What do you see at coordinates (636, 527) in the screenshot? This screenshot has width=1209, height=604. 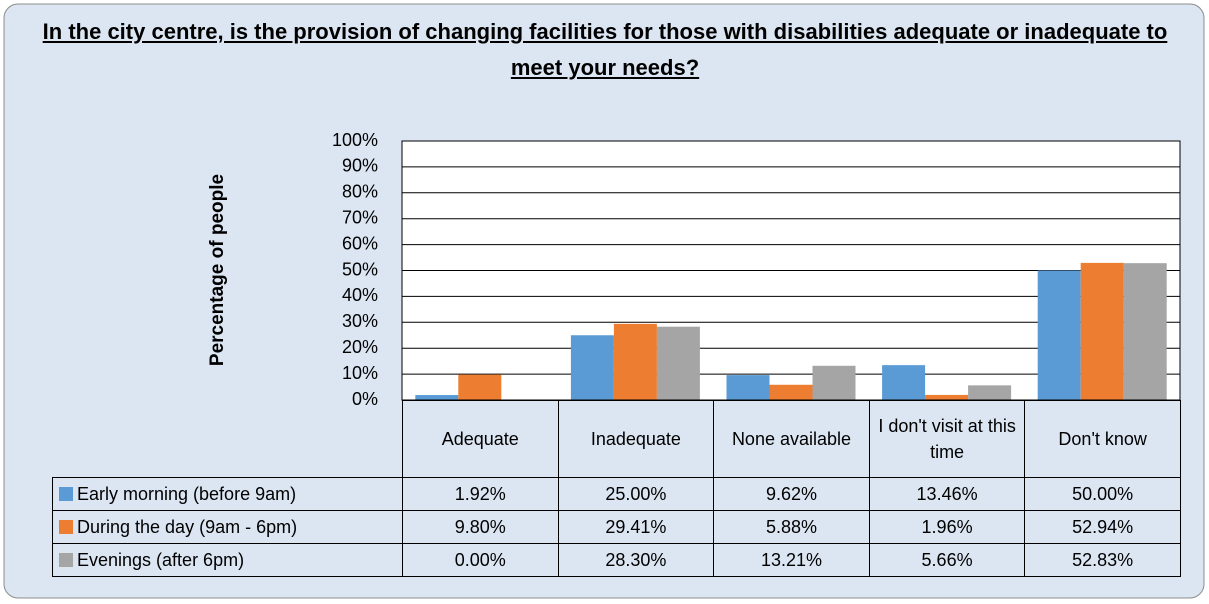 I see `data-label: 29.41%` at bounding box center [636, 527].